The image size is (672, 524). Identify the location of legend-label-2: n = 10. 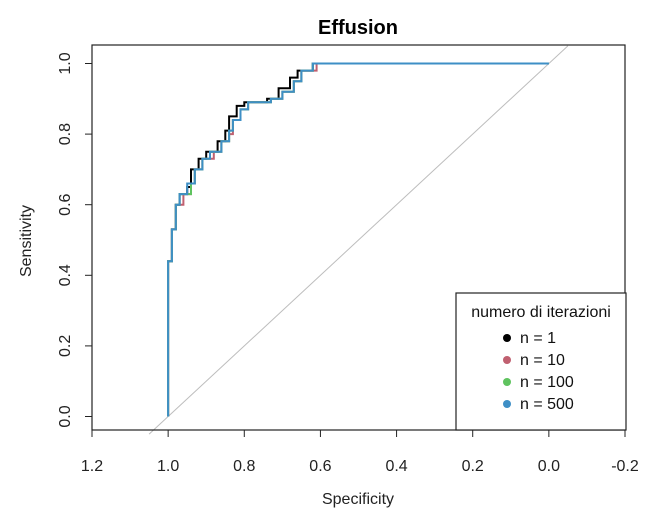
(542, 360).